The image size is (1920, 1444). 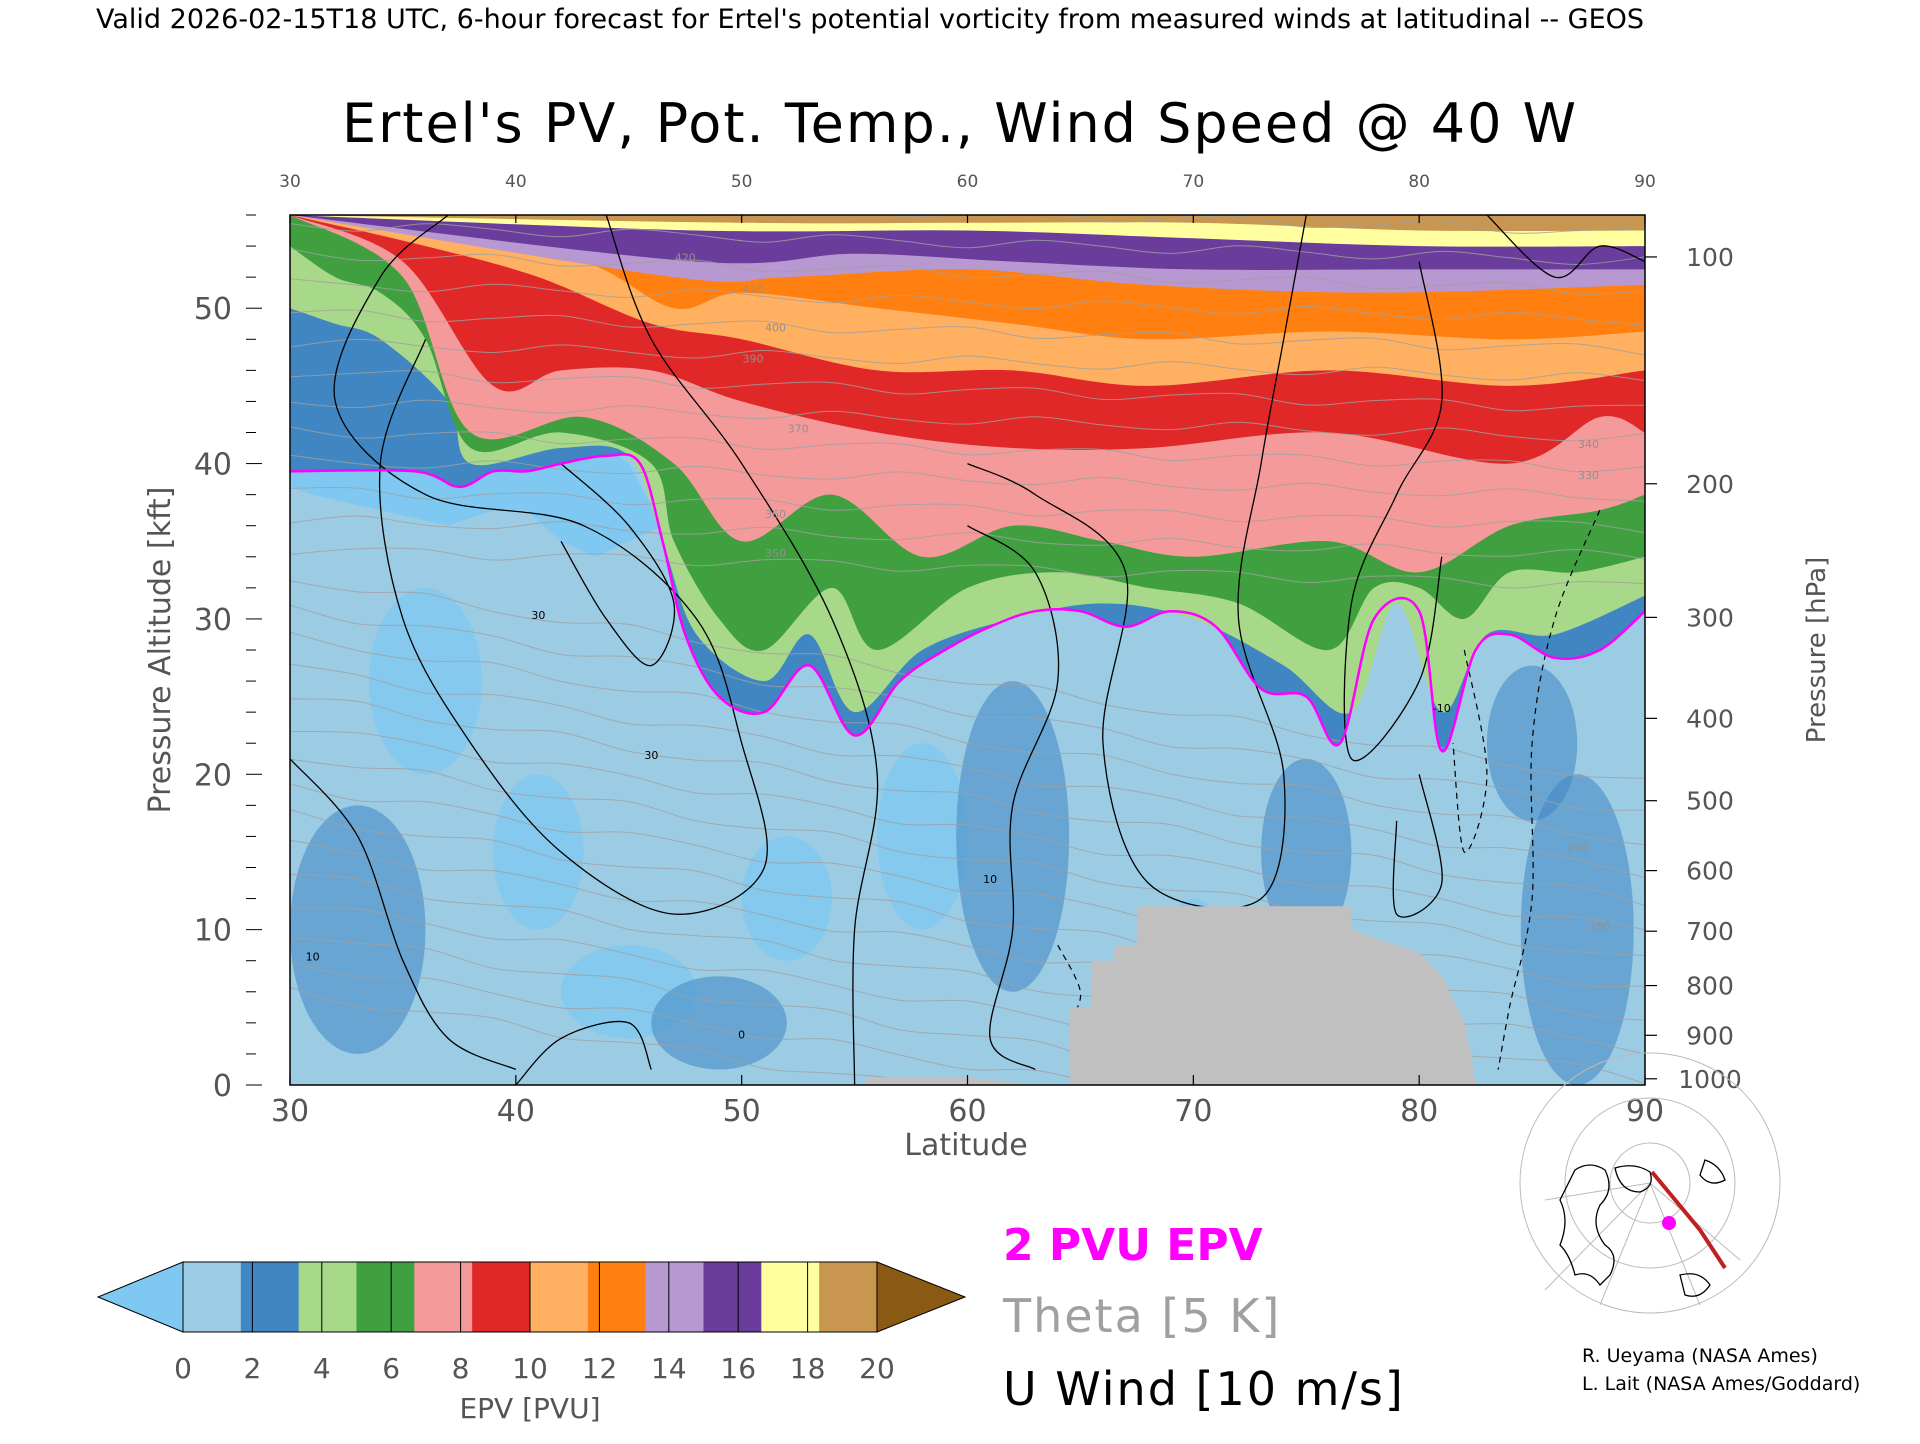 I want to click on x-tick-label: 60, so click(x=967, y=1111).